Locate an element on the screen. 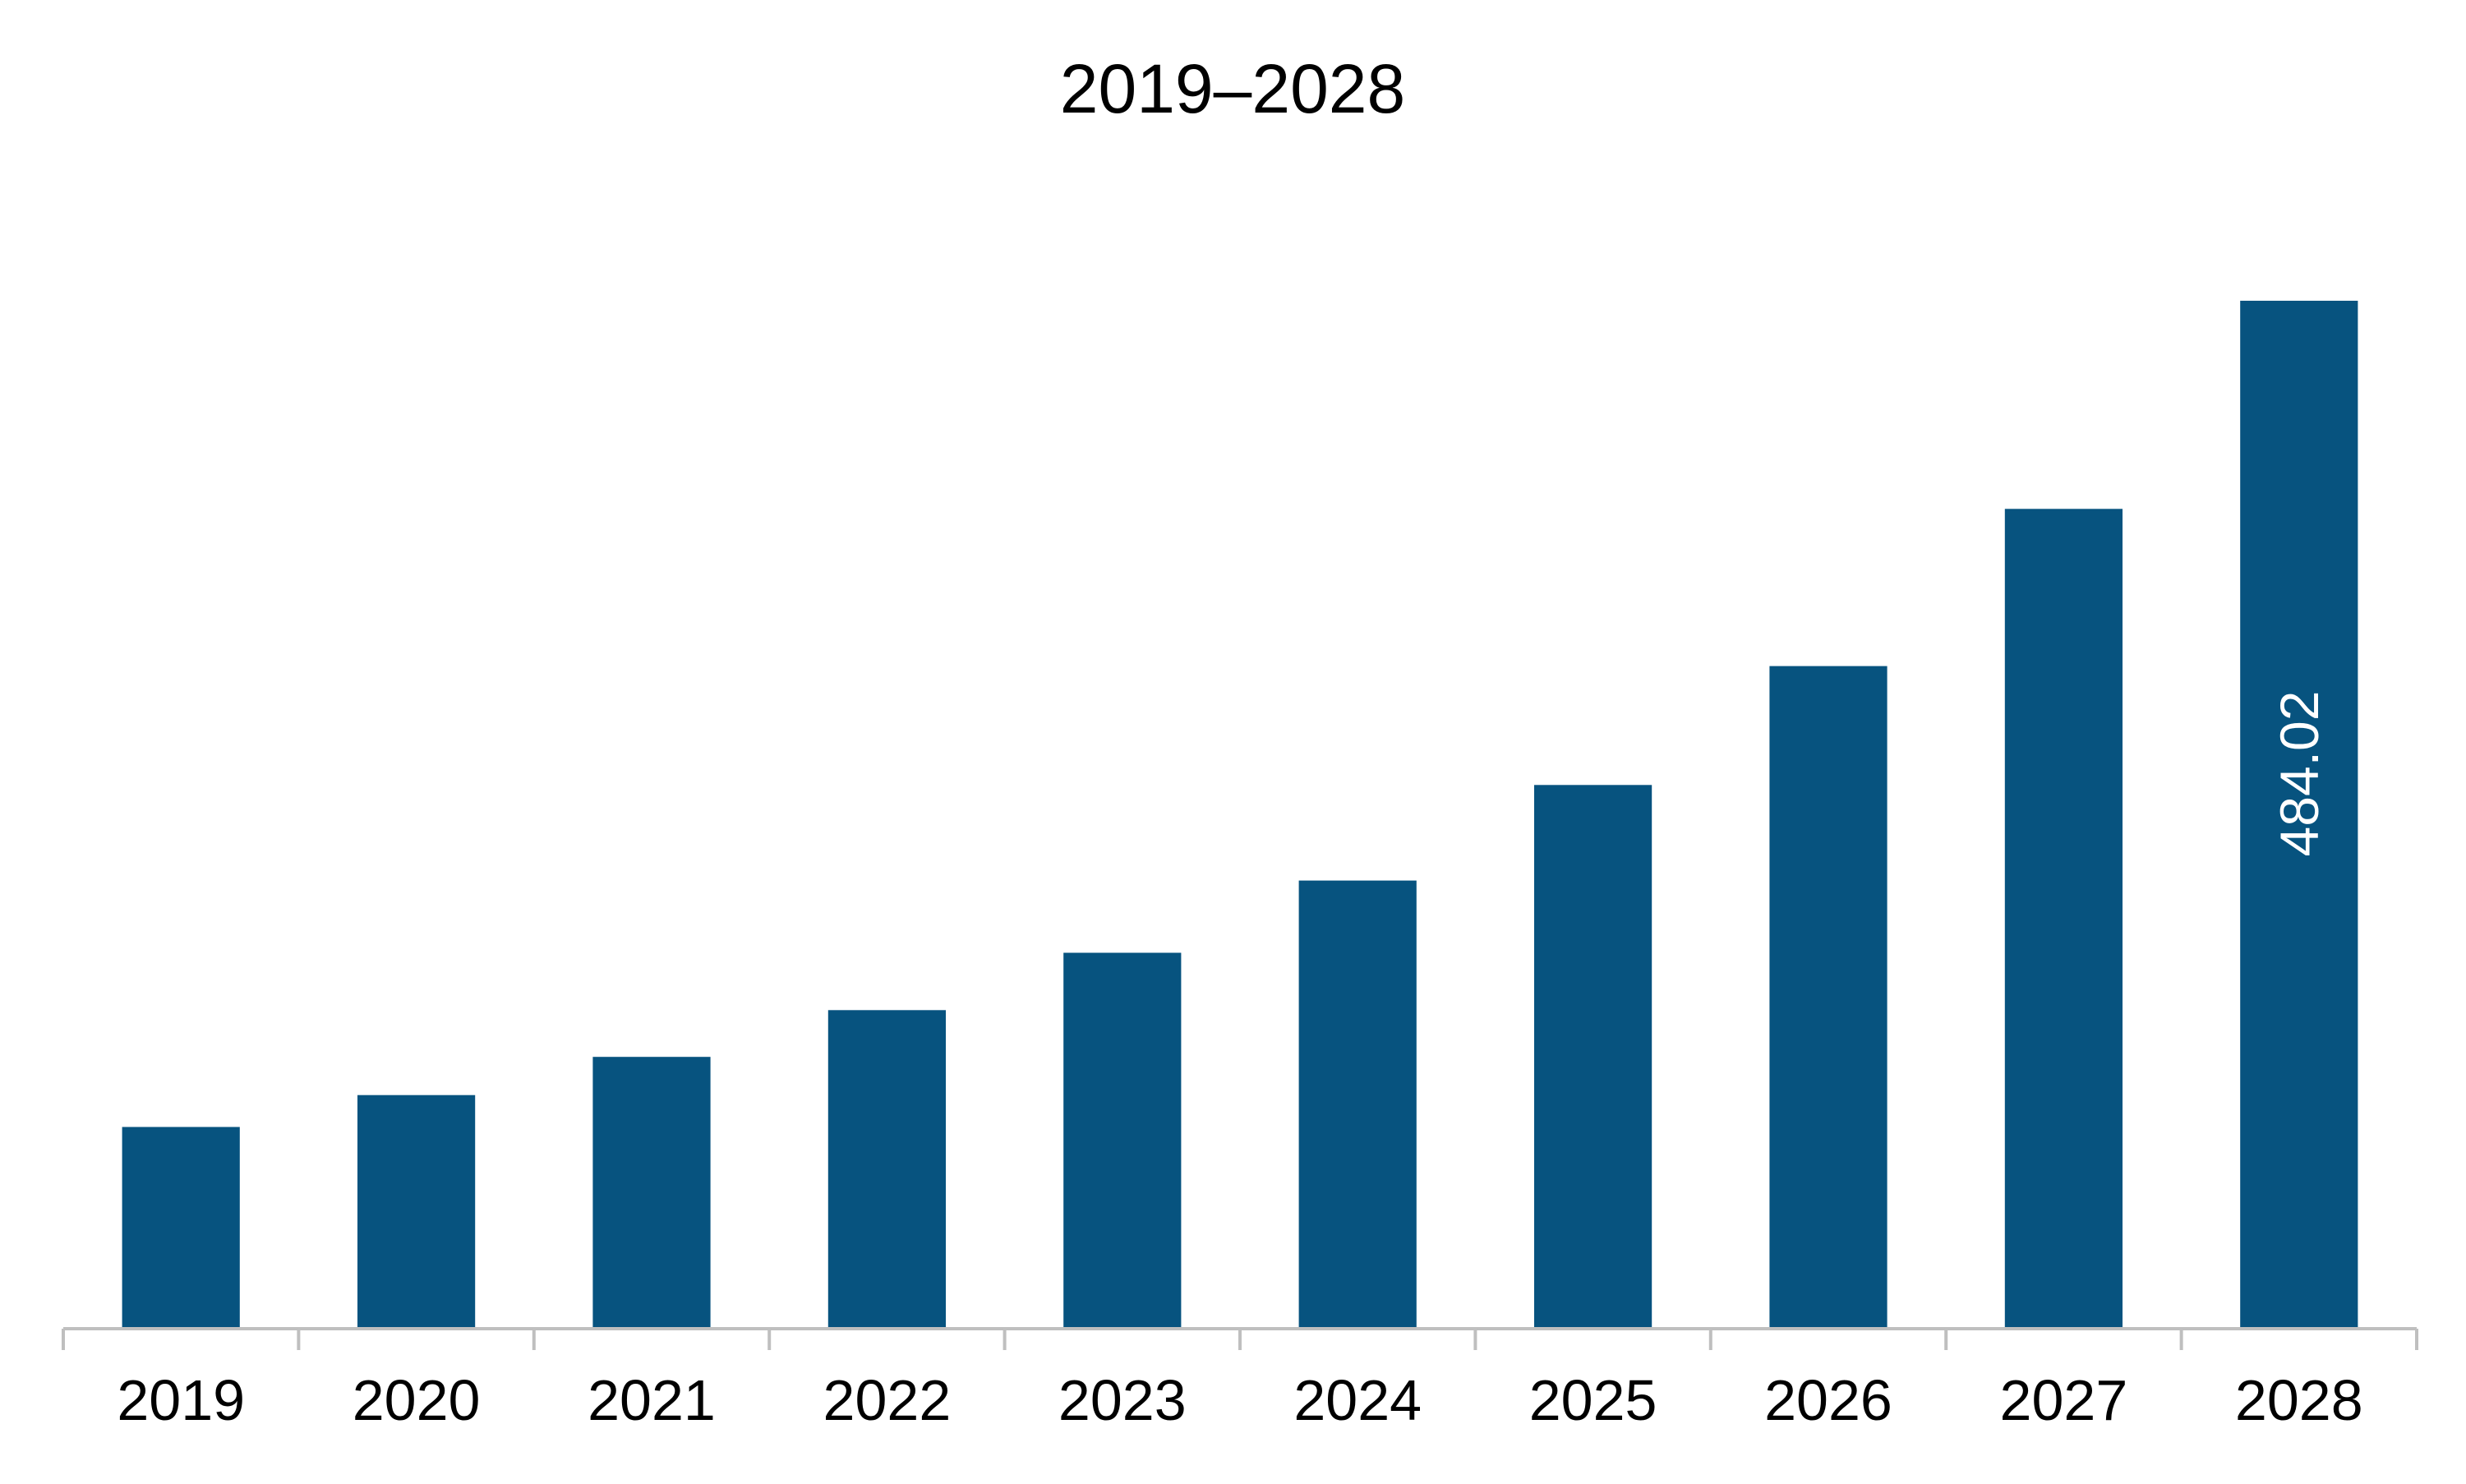  data-labels-layer: 484.02 is located at coordinates (2300, 774).